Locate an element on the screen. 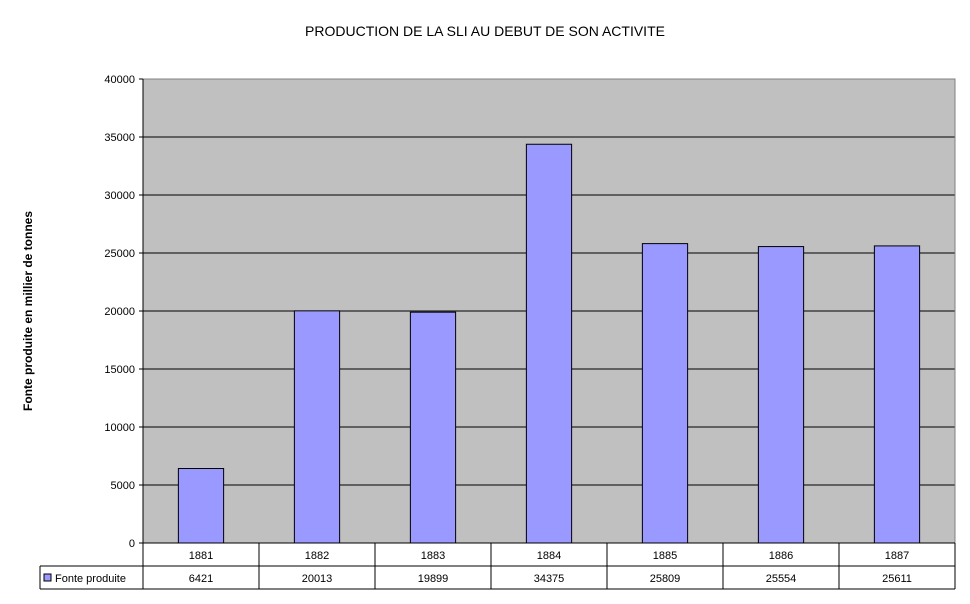 This screenshot has height=604, width=970. data-label: 25809 is located at coordinates (665, 579).